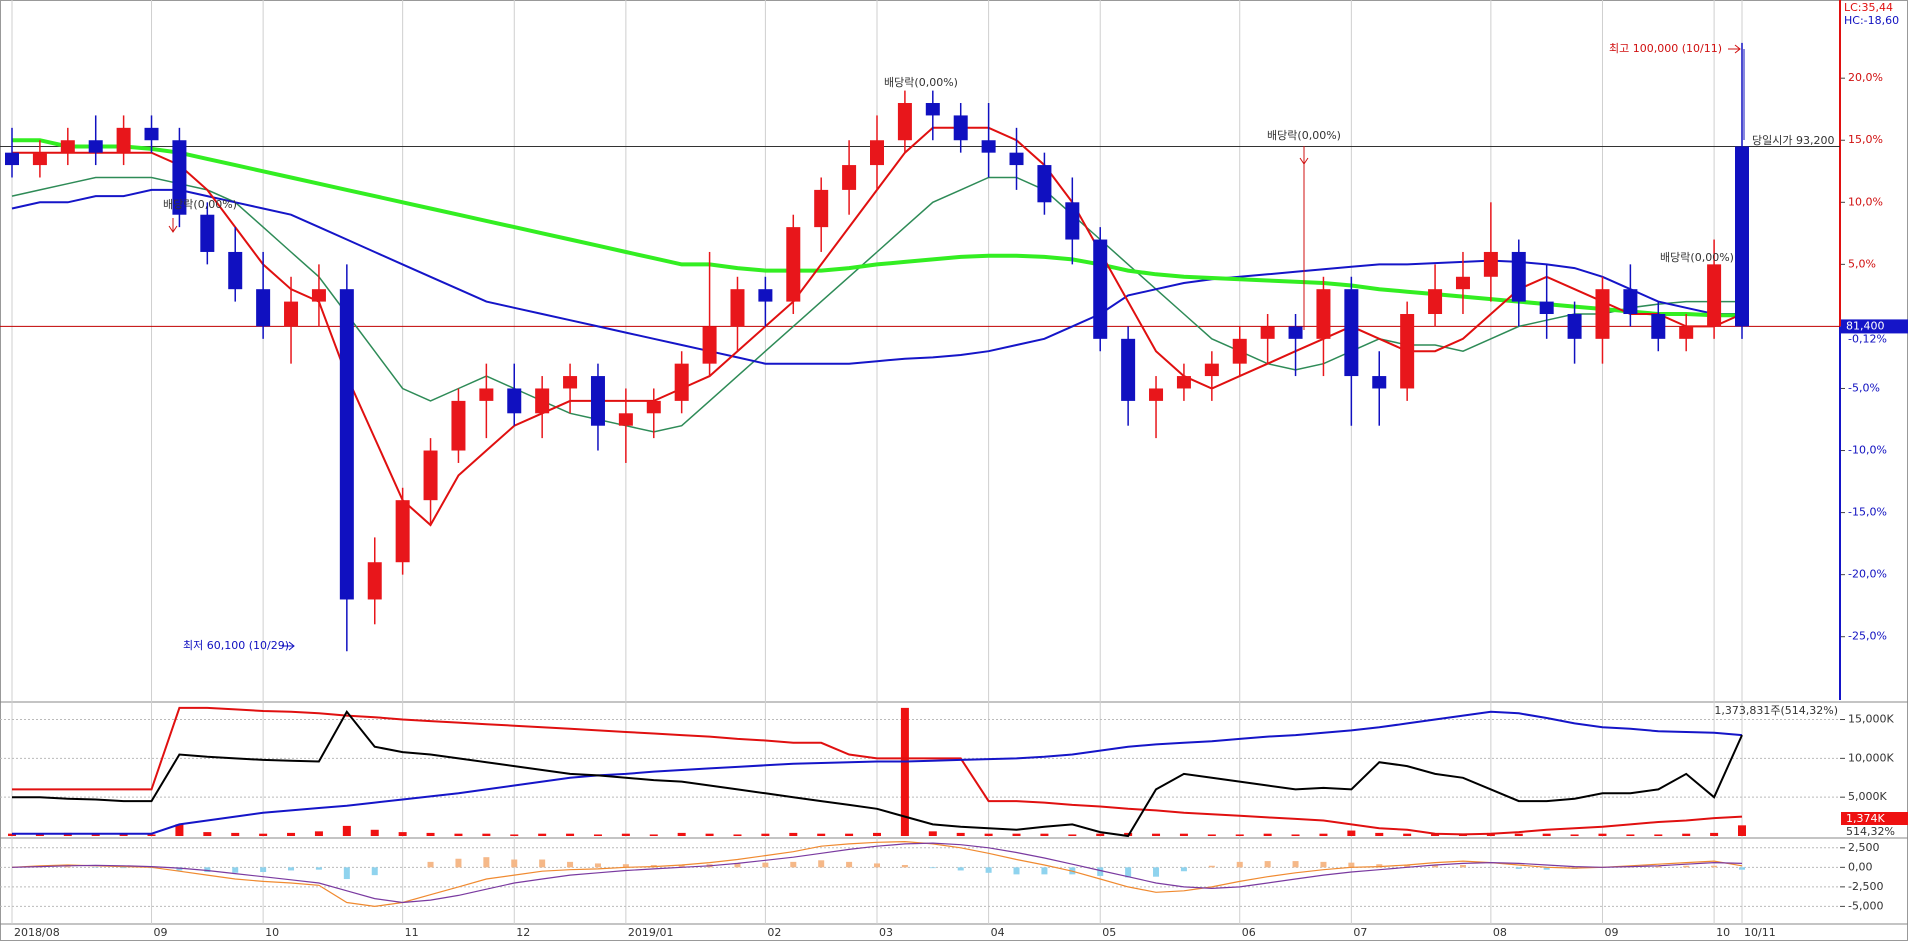 This screenshot has width=1908, height=941. Describe the element at coordinates (1870, 831) in the screenshot. I see `volume-label: 514,32%` at that location.